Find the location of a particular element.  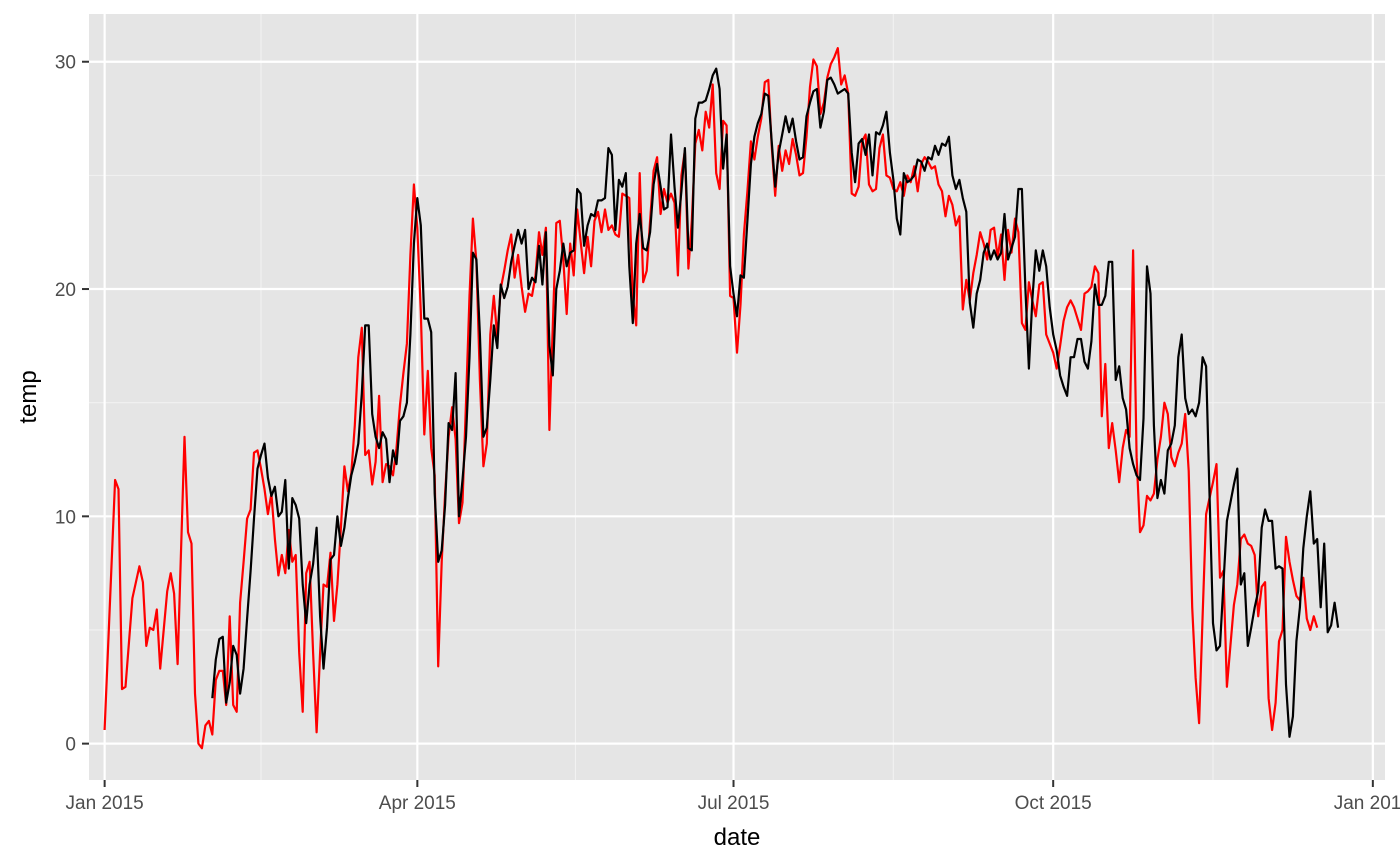

y-axis: 0 10 20 30 is located at coordinates (72, 404).